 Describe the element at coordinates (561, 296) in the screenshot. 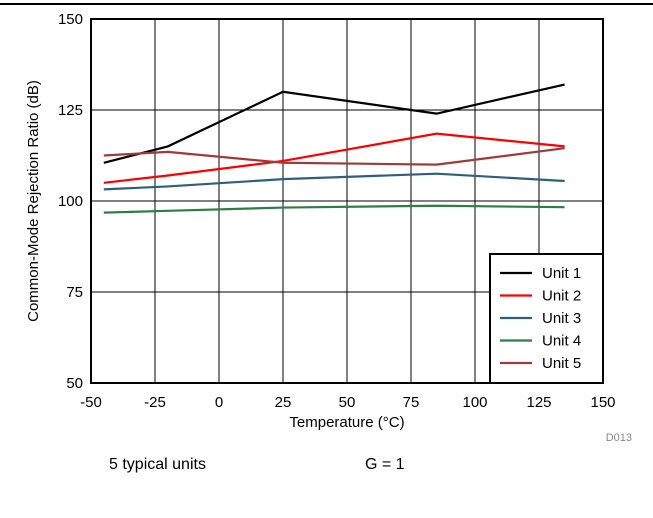

I see `legend-label: Unit 2` at that location.